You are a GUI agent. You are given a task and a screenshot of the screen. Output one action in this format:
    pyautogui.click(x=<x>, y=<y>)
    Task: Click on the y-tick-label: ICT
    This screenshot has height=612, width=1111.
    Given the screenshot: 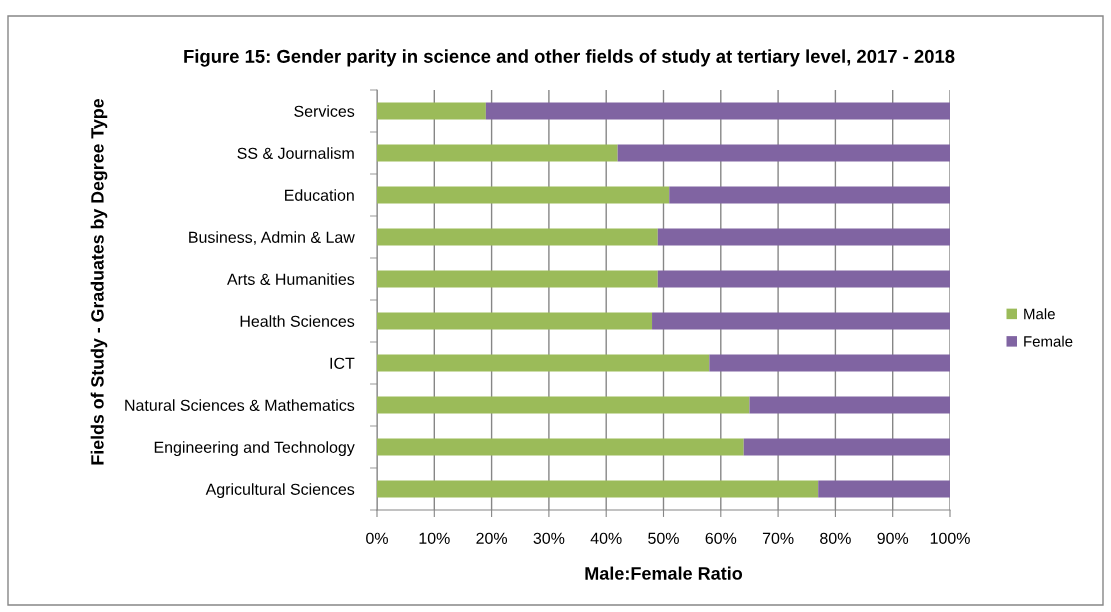 What is the action you would take?
    pyautogui.click(x=342, y=363)
    